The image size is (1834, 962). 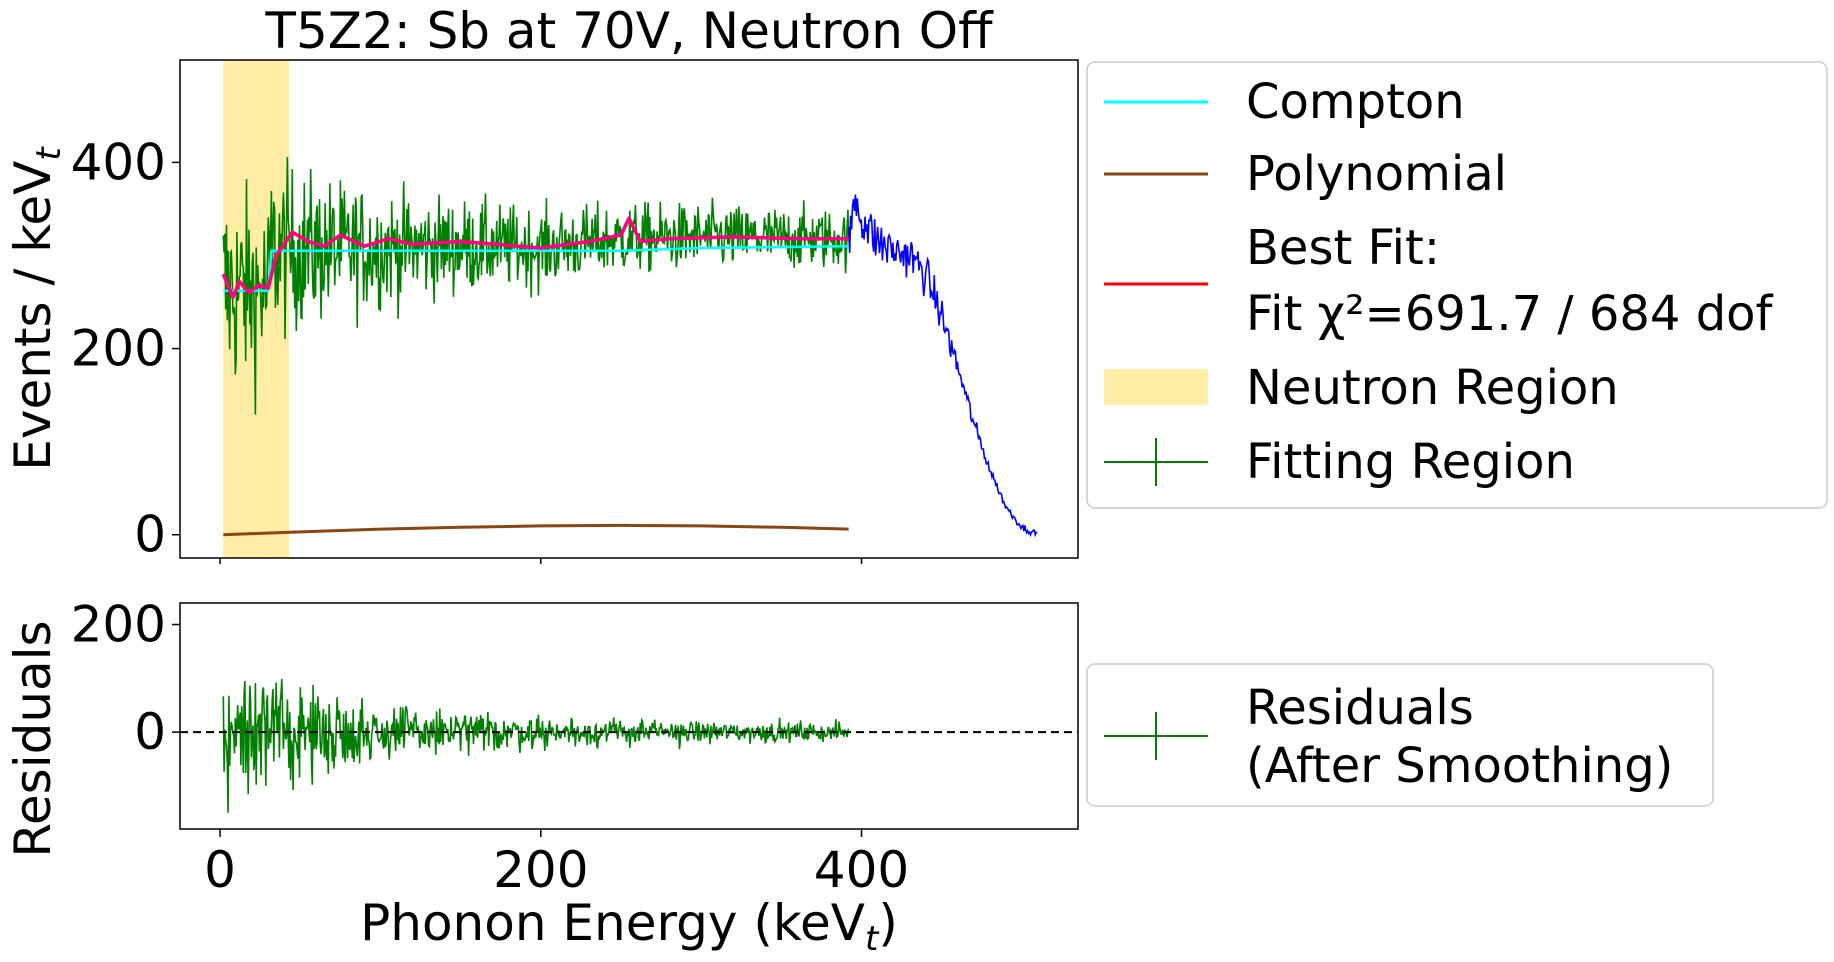 I want to click on x-tick-label: 400, so click(x=861, y=870).